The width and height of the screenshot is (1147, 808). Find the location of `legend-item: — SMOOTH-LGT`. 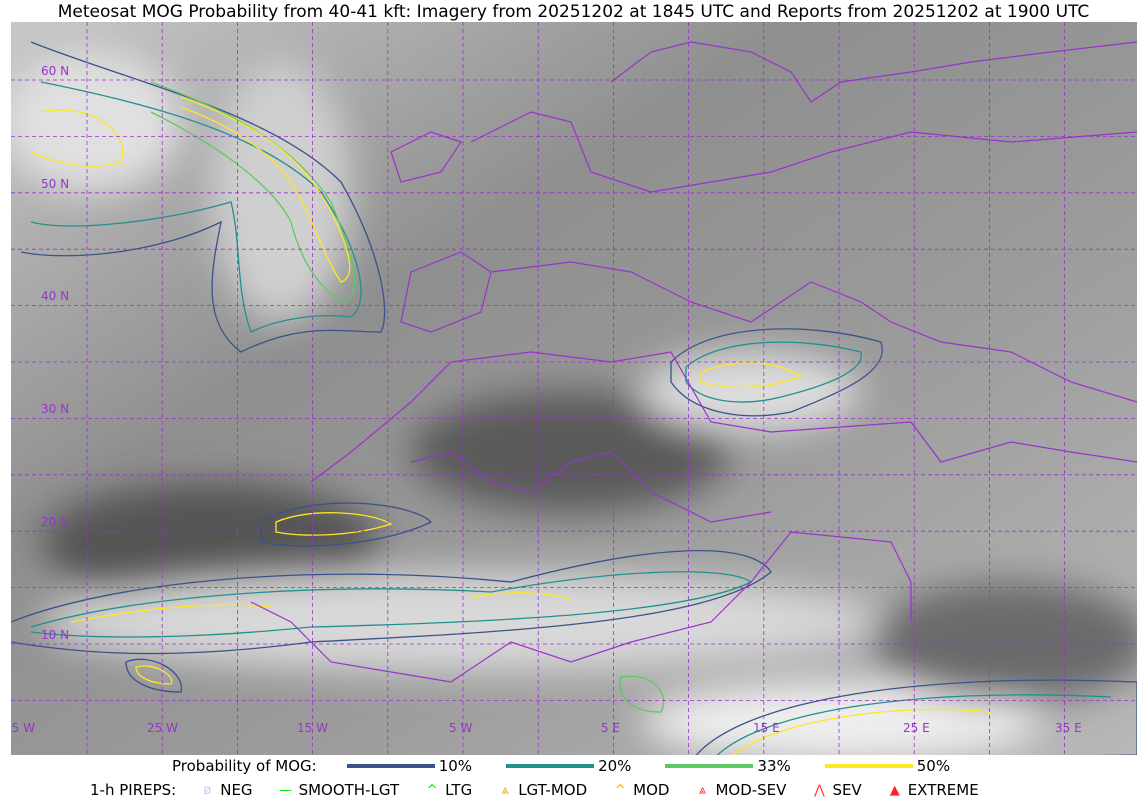

legend-item: — SMOOTH-LGT is located at coordinates (337, 790).